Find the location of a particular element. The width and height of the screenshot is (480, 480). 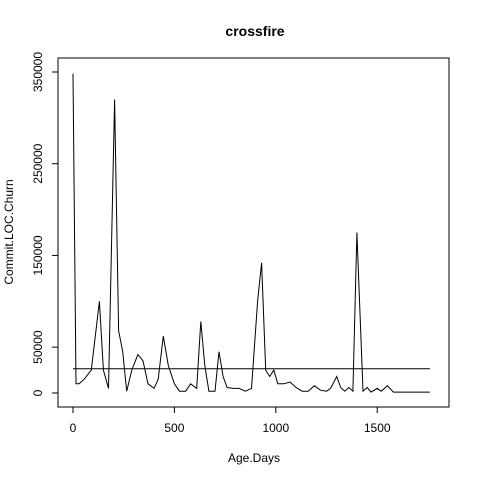

x-tick-label: 500 is located at coordinates (174, 428).